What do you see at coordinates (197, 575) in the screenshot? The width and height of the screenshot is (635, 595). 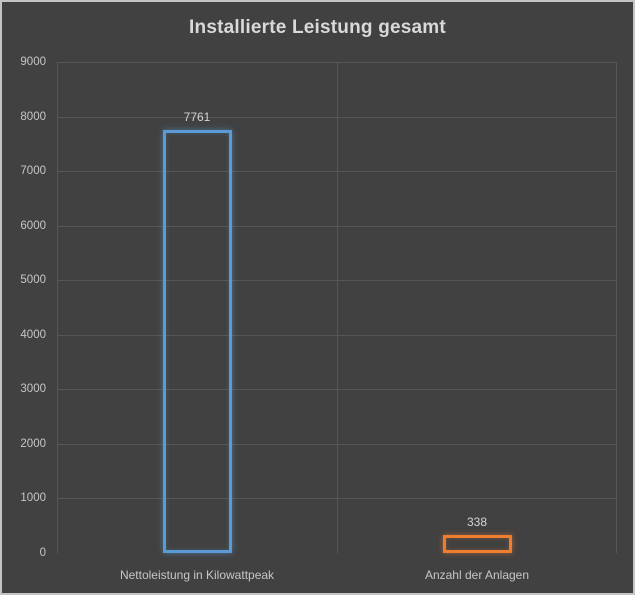 I see `category-label: Nettoleistung in Kilowattpeak` at bounding box center [197, 575].